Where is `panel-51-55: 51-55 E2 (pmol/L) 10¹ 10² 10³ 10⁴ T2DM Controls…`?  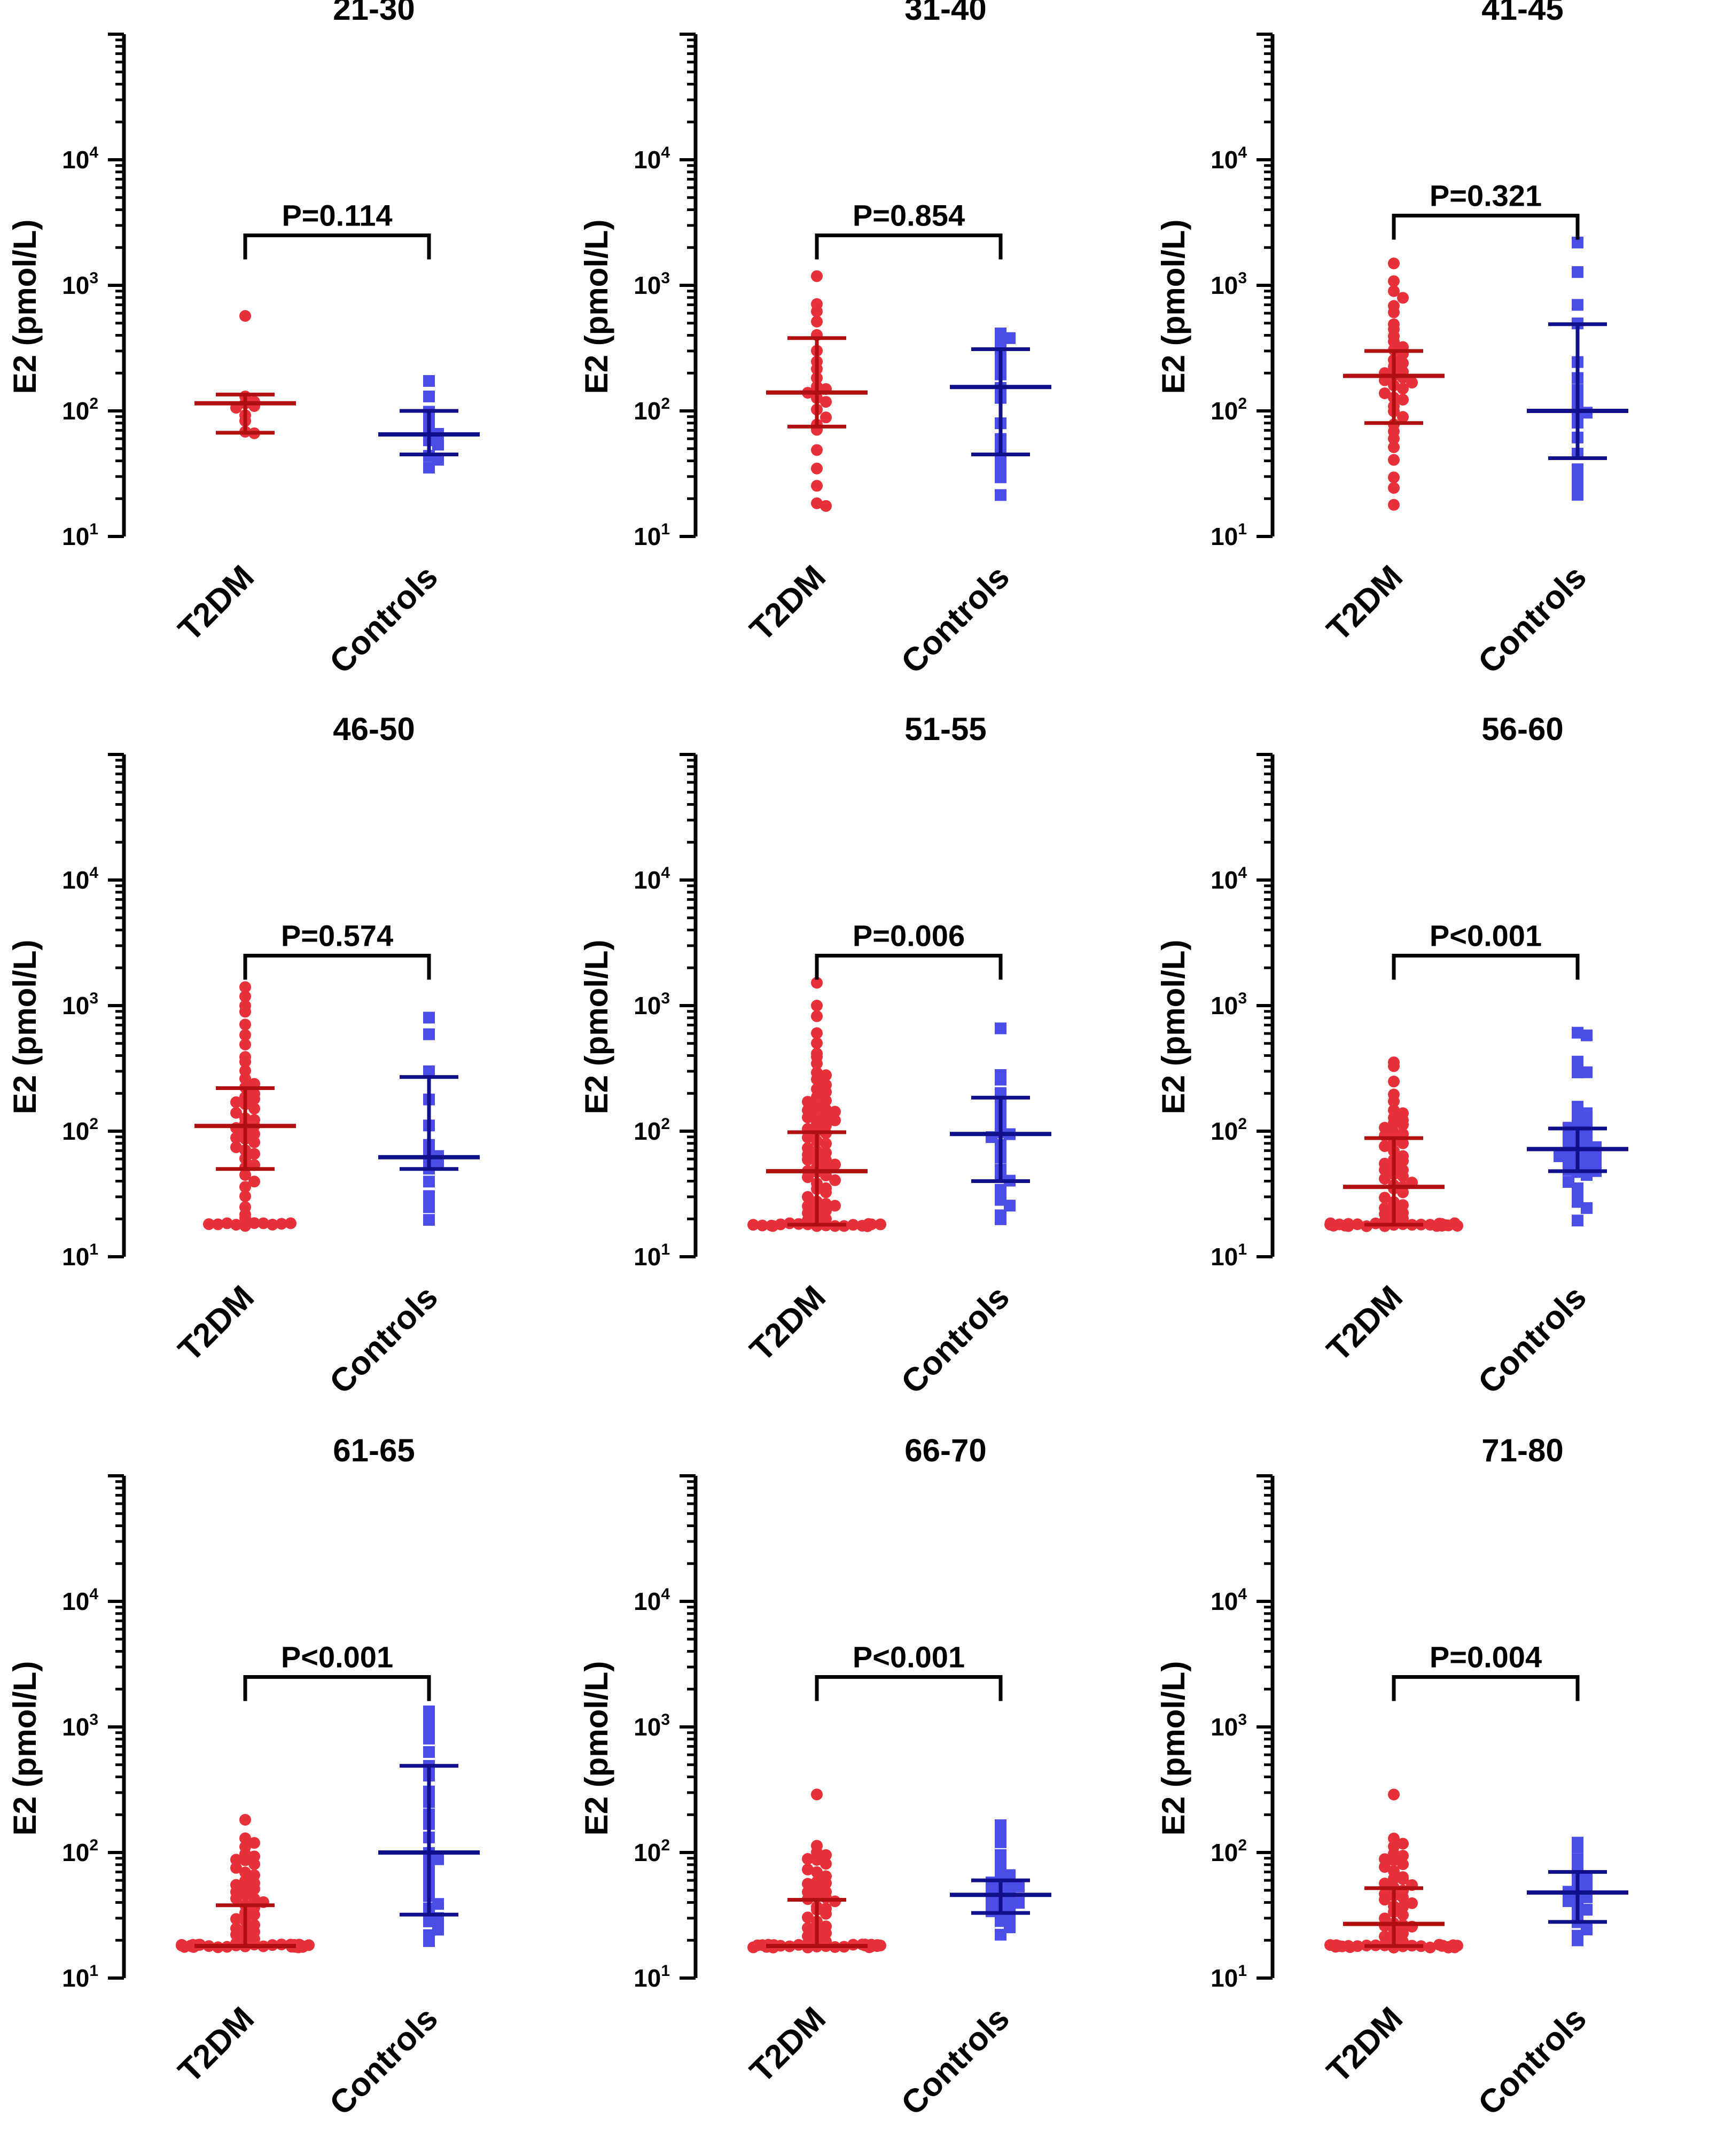
panel-51-55: 51-55 E2 (pmol/L) 10¹ 10² 10³ 10⁴ T2DM Controls… is located at coordinates (815, 1056).